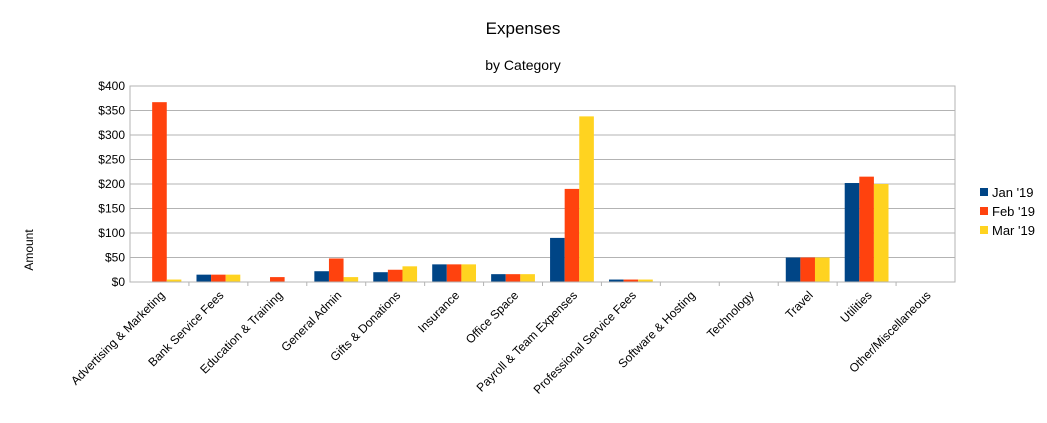 The image size is (1047, 423). Describe the element at coordinates (438, 311) in the screenshot. I see `x-tick-label: Insurance` at that location.